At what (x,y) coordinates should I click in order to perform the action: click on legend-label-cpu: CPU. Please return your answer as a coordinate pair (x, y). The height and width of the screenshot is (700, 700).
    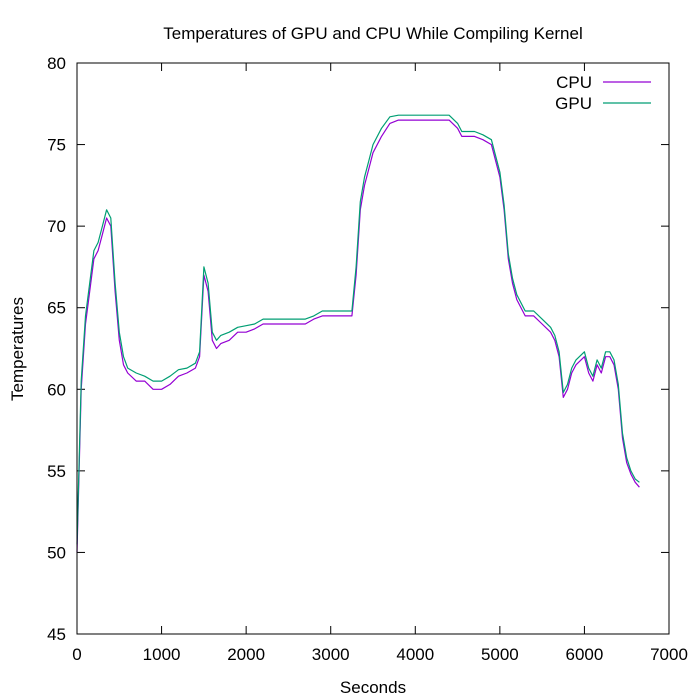
    Looking at the image, I should click on (574, 82).